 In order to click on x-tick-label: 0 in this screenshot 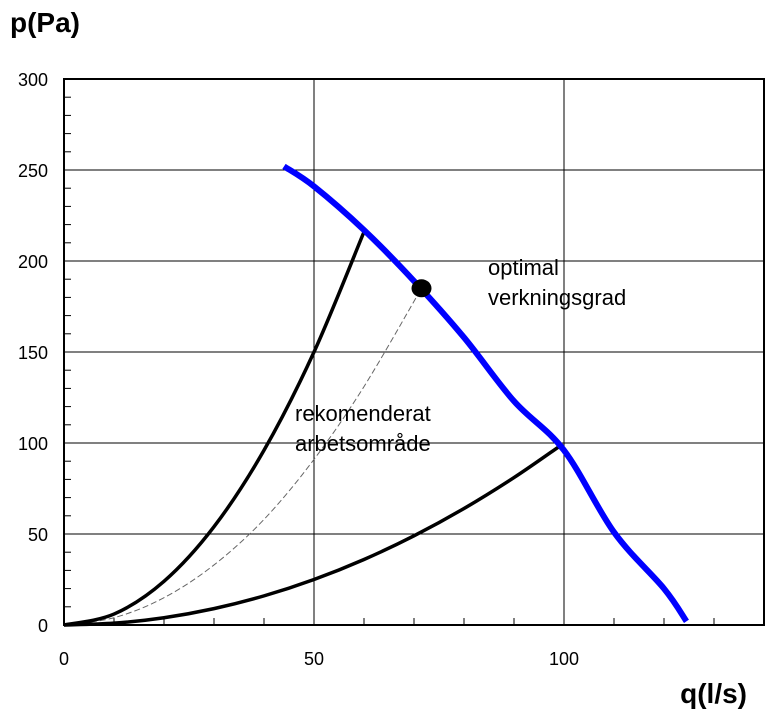, I will do `click(64, 659)`.